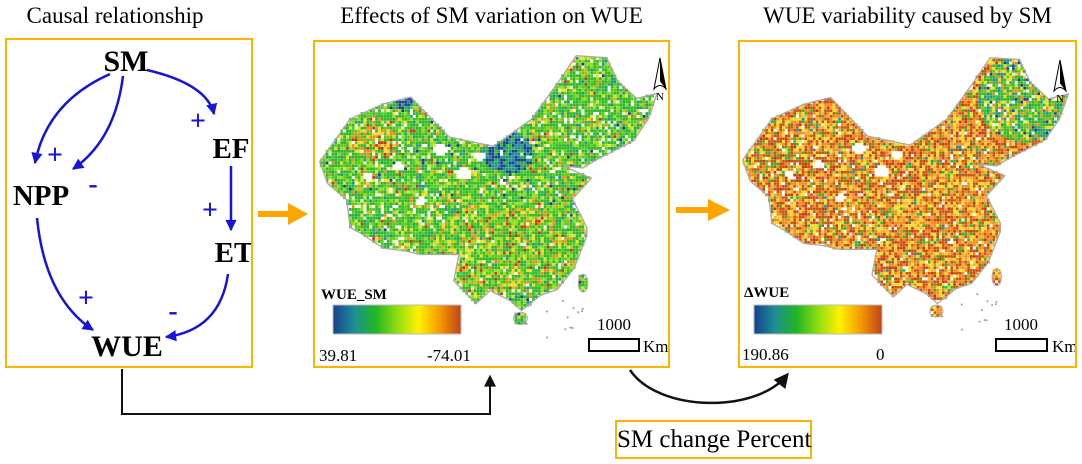  I want to click on legend-max: 0, so click(880, 354).